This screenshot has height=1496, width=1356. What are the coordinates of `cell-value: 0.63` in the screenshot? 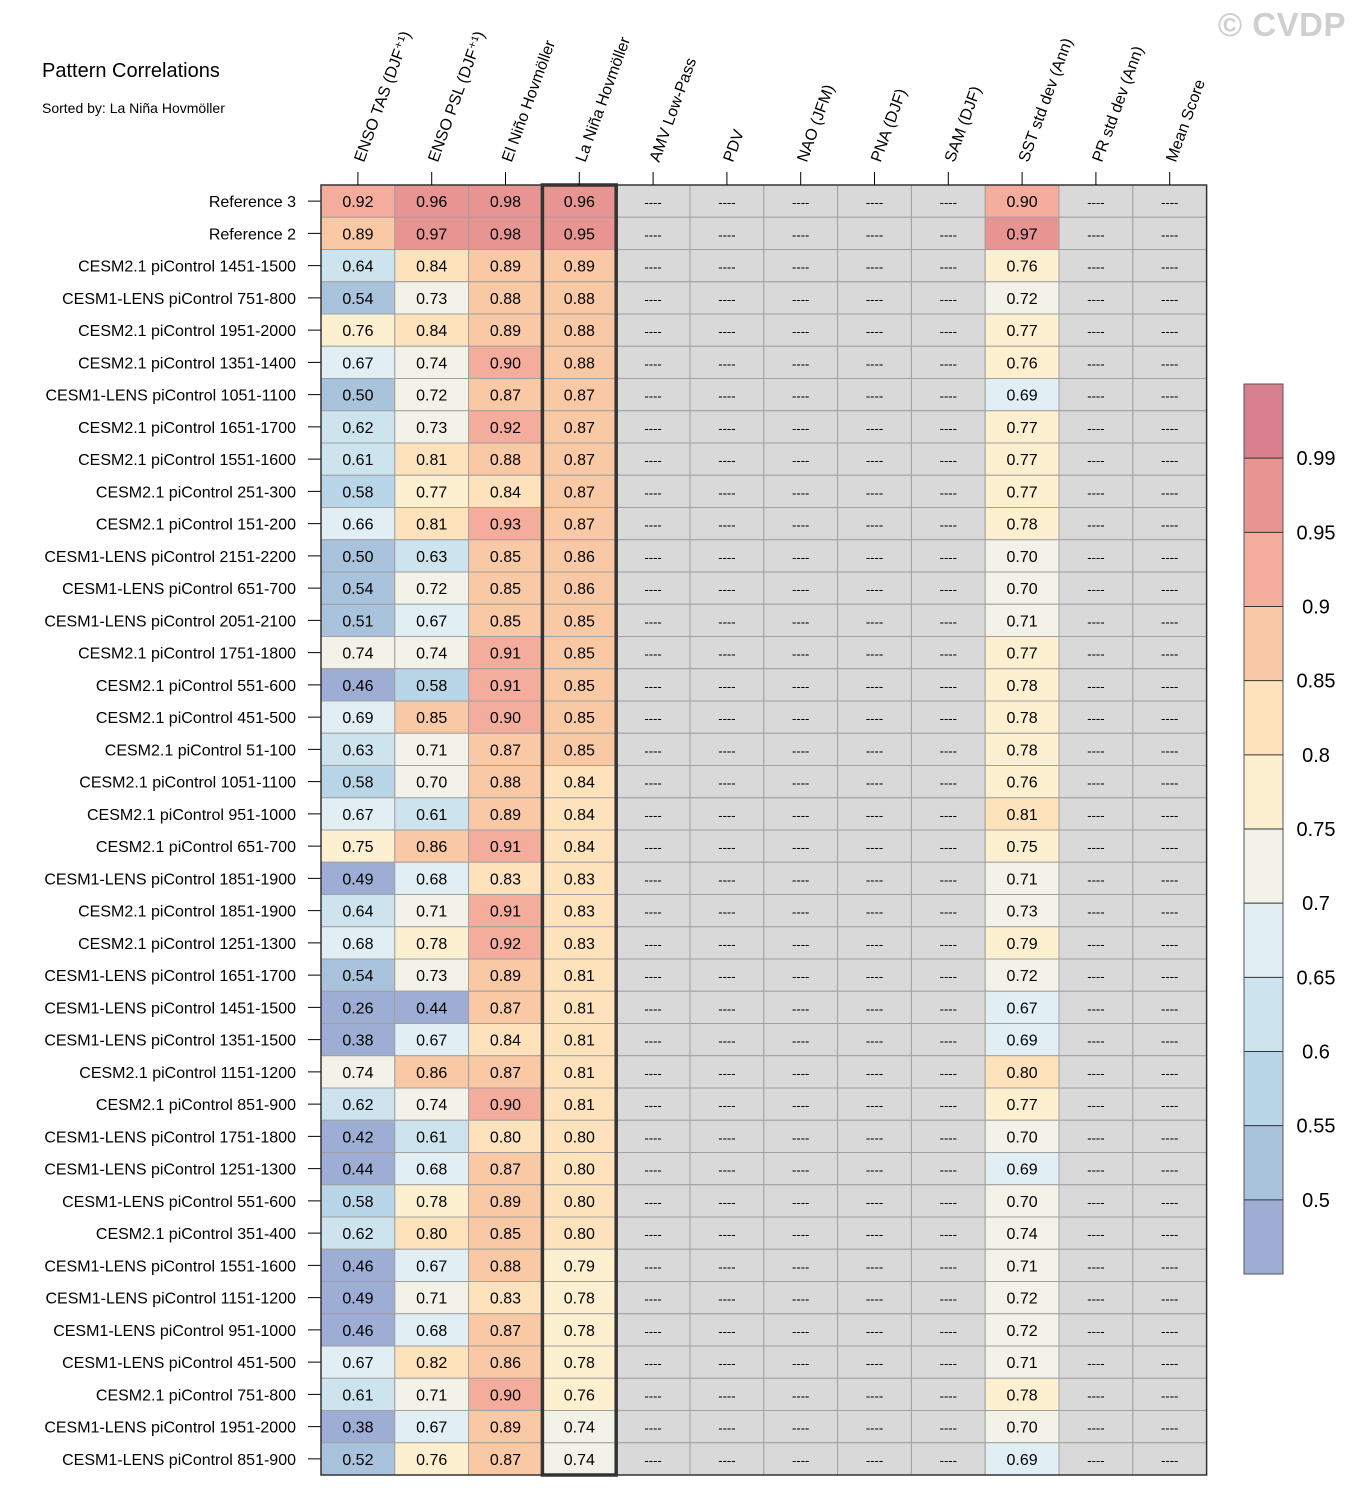 It's located at (431, 557).